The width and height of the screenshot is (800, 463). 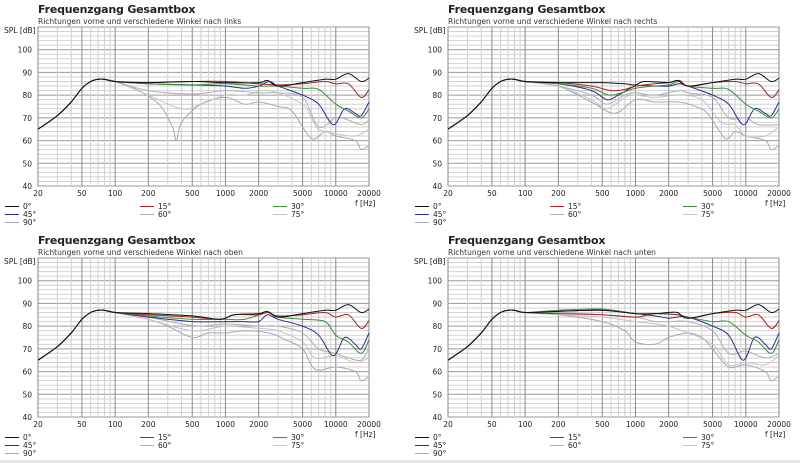 What do you see at coordinates (492, 193) in the screenshot?
I see `x-tick-label: 50` at bounding box center [492, 193].